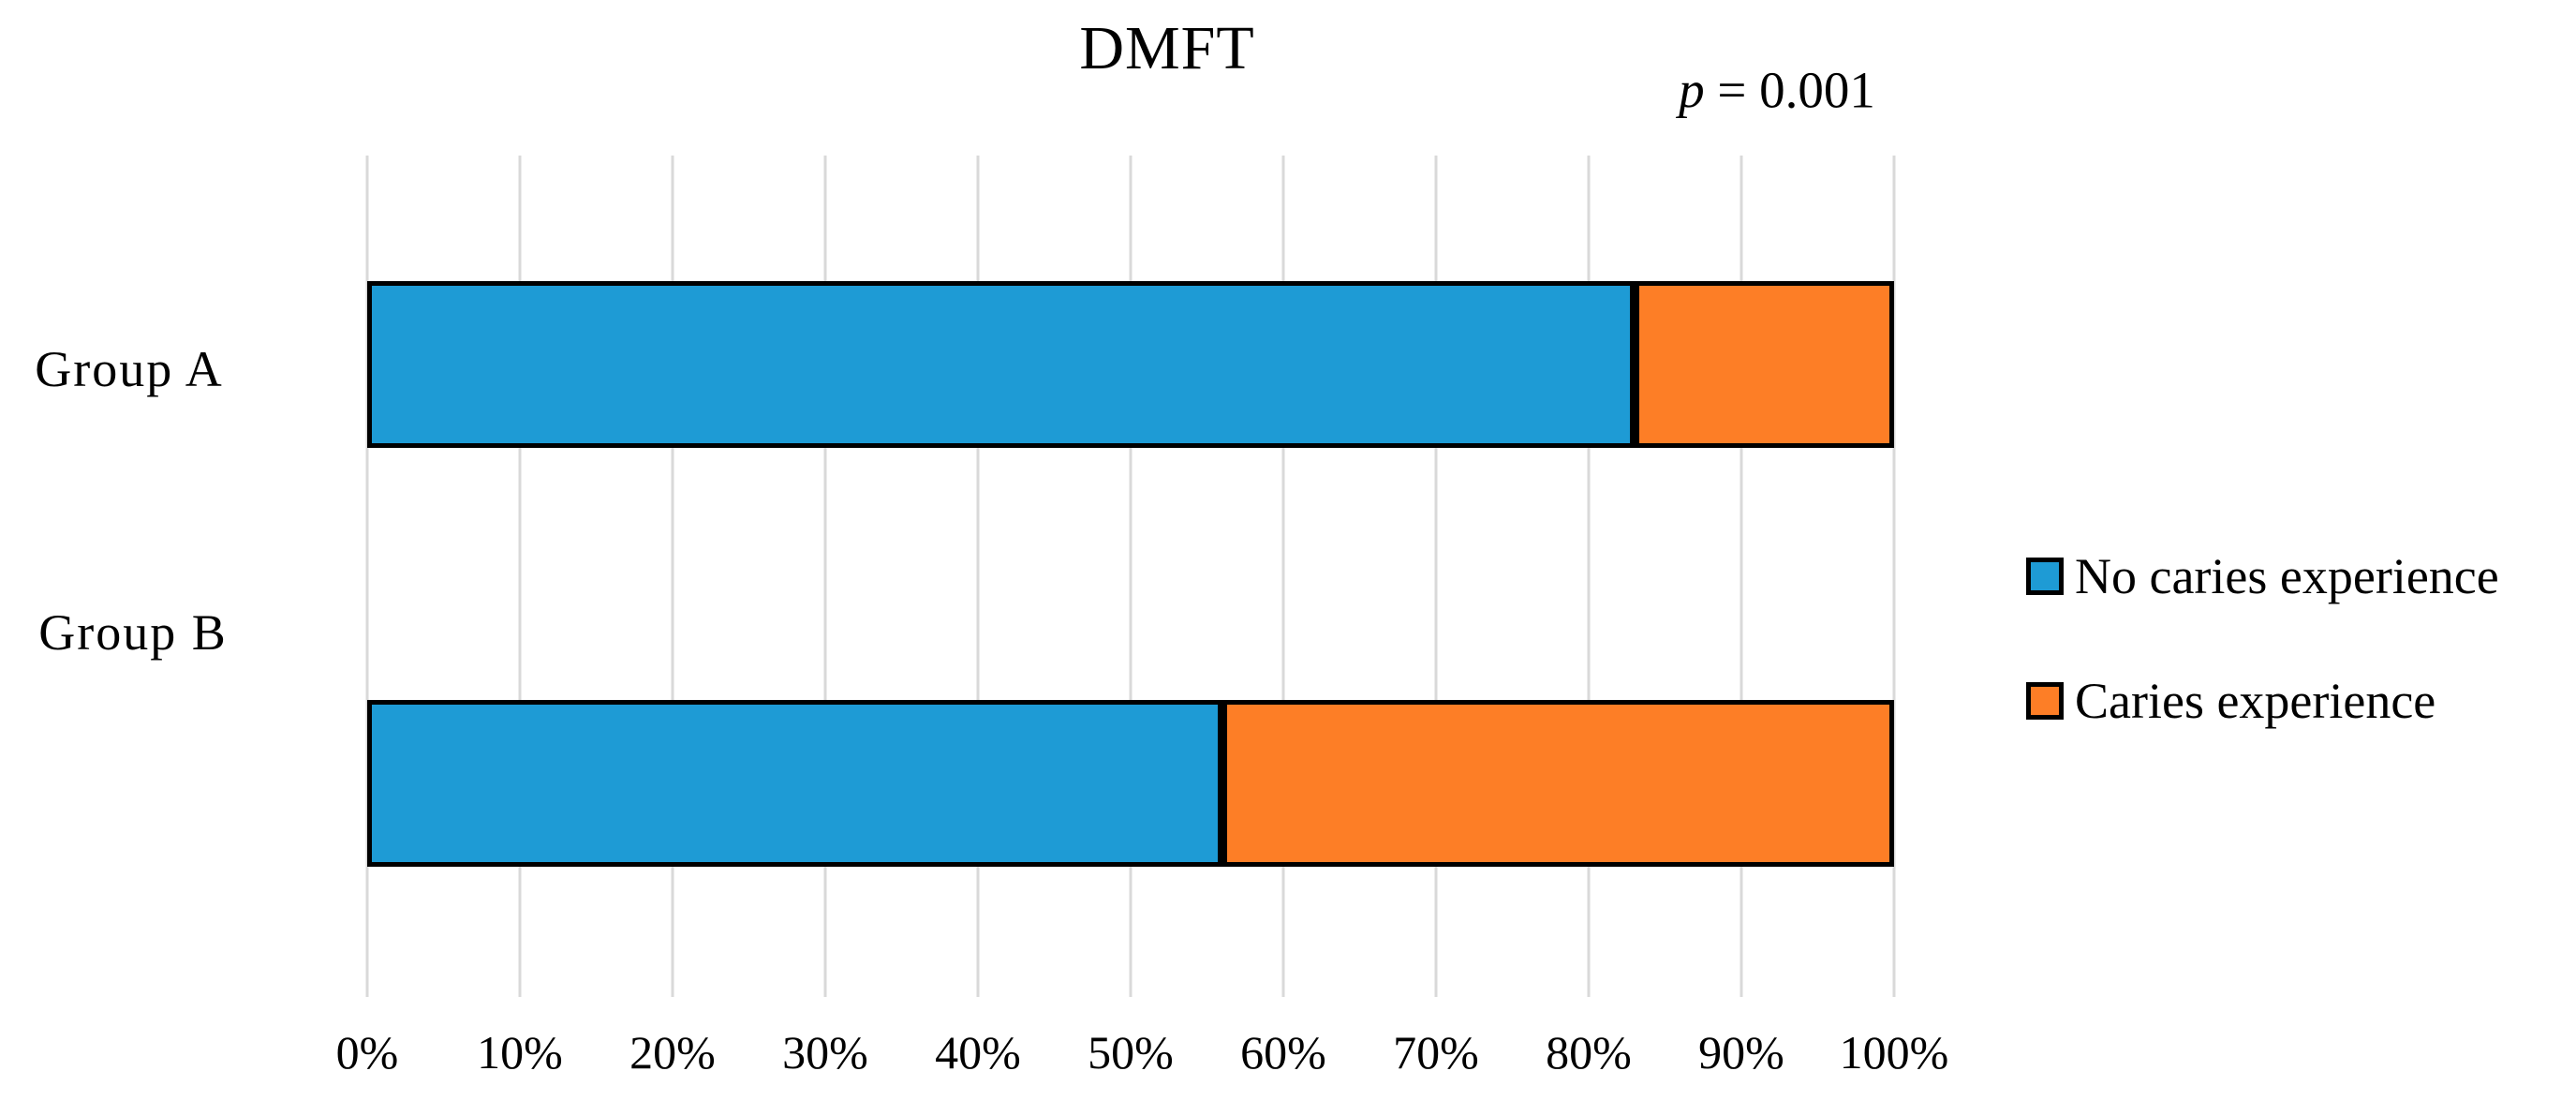 The image size is (2576, 1101). What do you see at coordinates (978, 1052) in the screenshot?
I see `x-tick-label-40%: 40%` at bounding box center [978, 1052].